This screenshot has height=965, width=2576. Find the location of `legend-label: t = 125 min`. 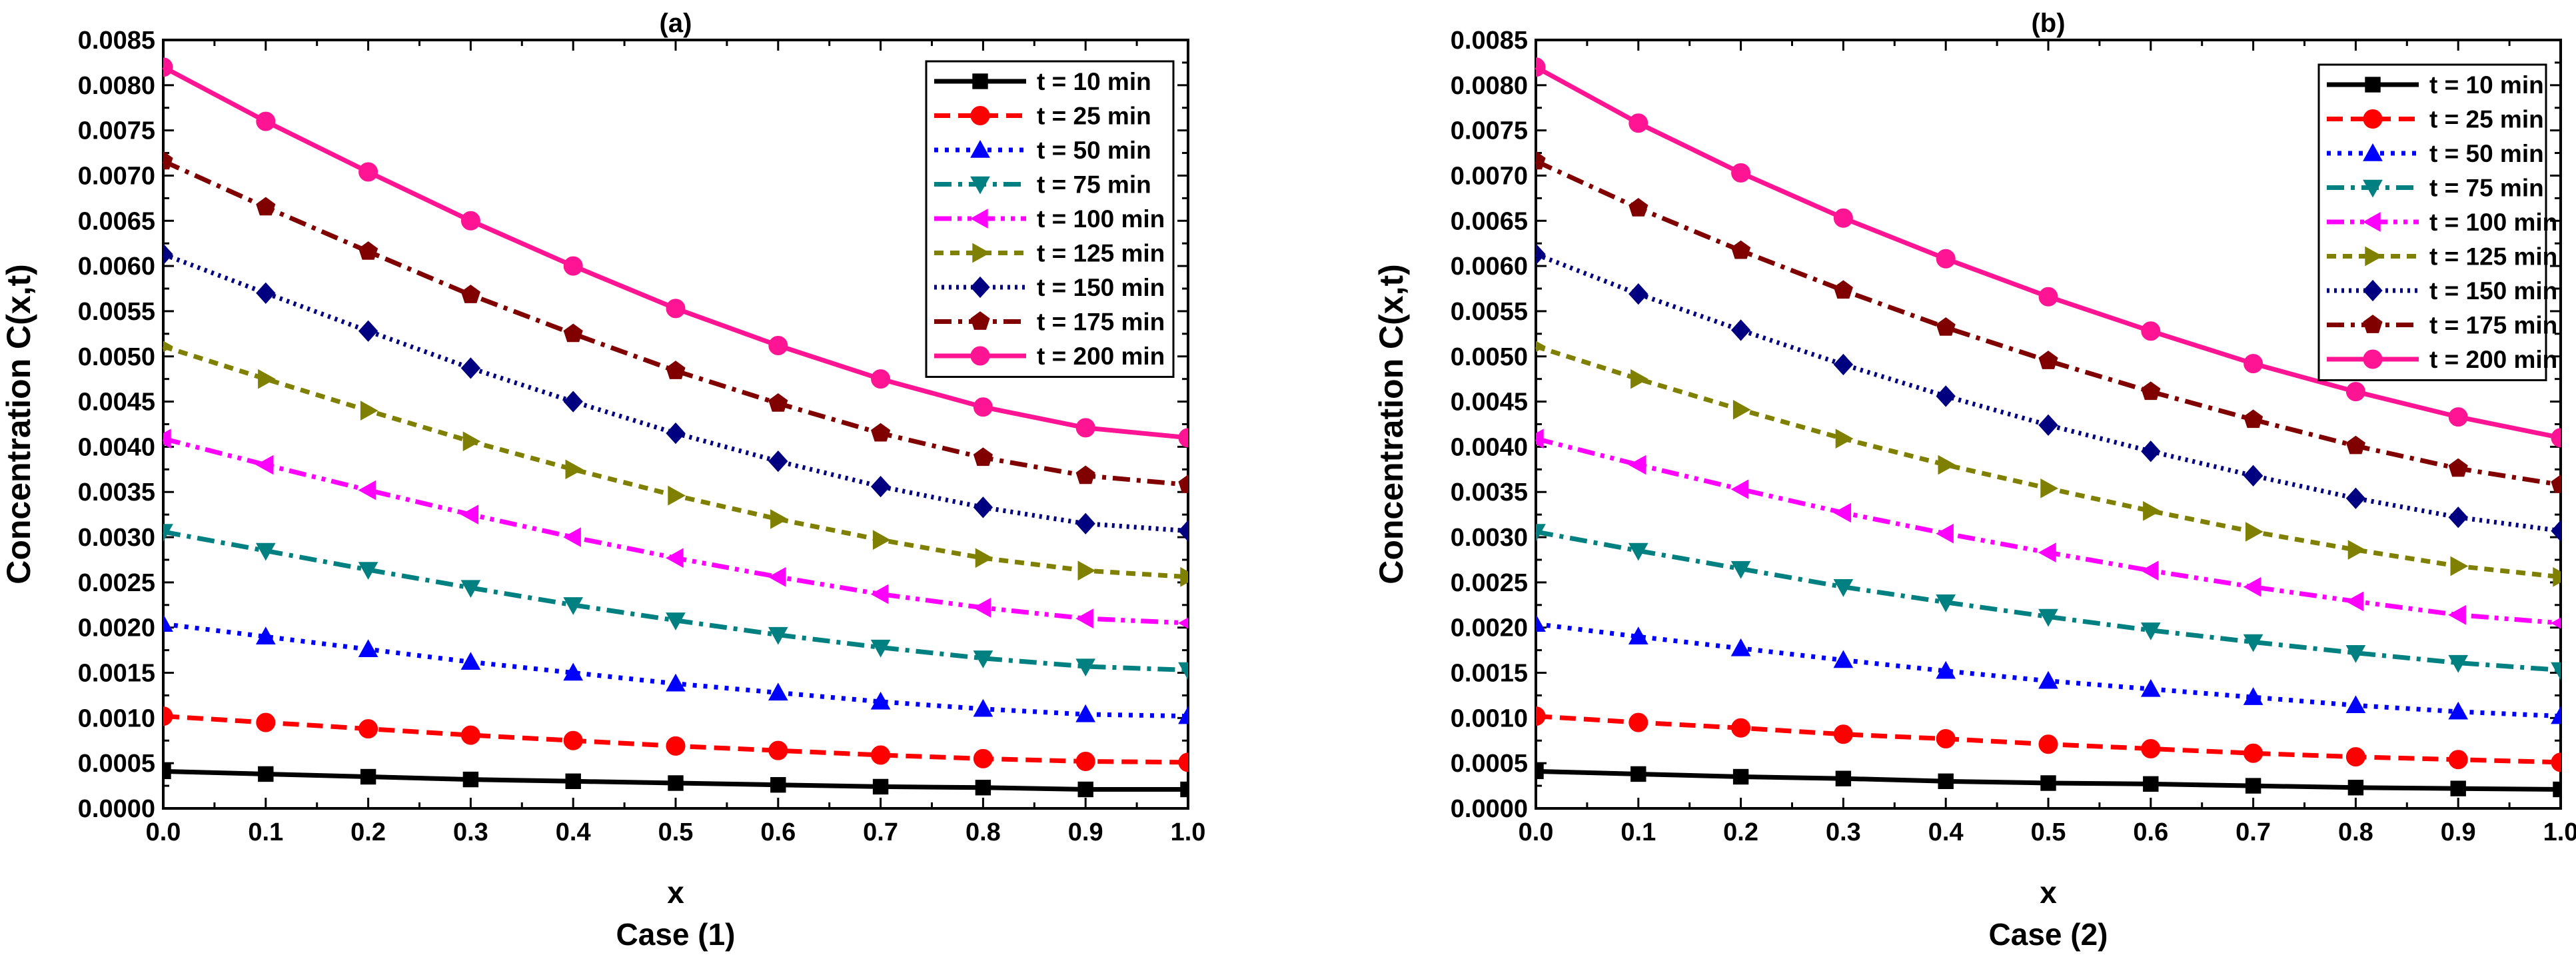

legend-label: t = 125 min is located at coordinates (1101, 253).